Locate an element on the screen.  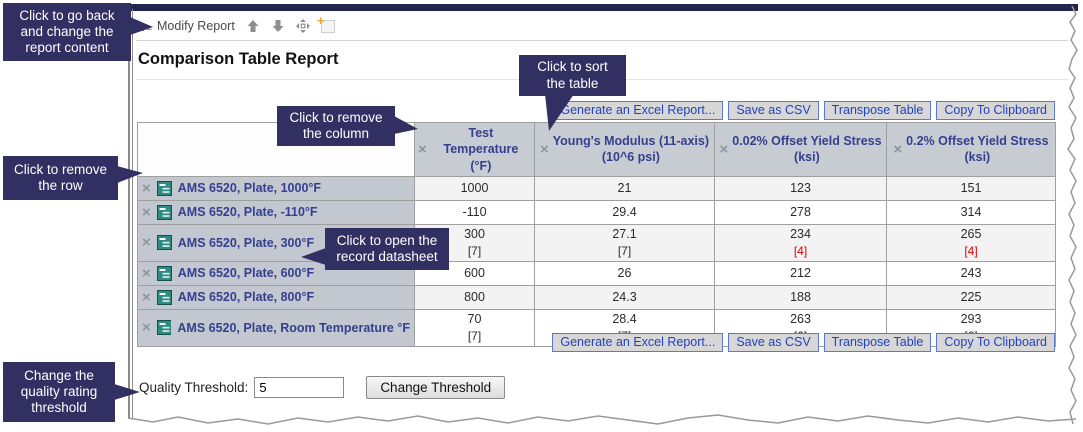
row-label: AMS 6520, Plate, 800°F is located at coordinates (246, 297).